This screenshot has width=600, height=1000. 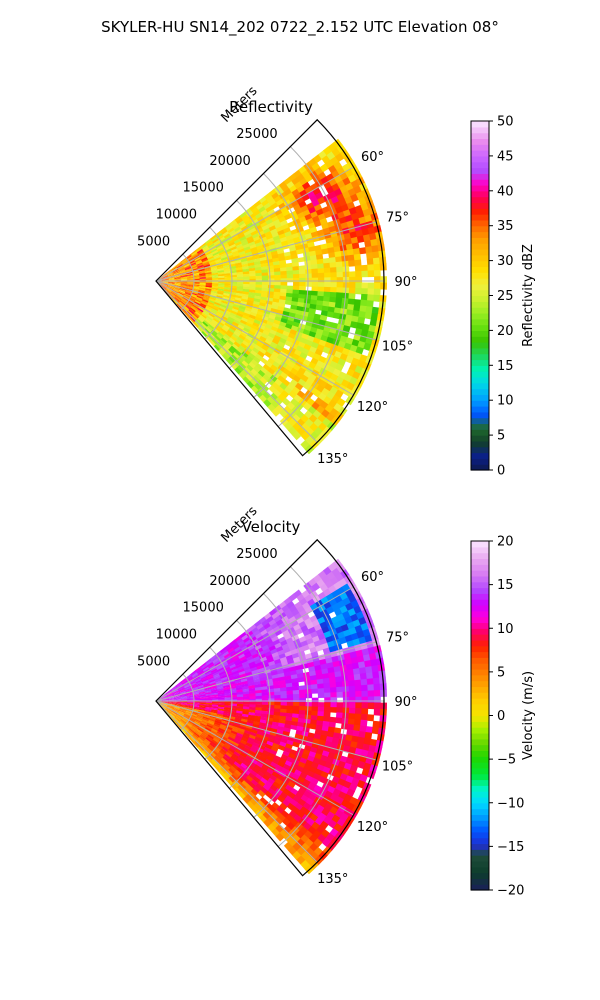 What do you see at coordinates (372, 577) in the screenshot?
I see `azimuth-tick-label: 60°` at bounding box center [372, 577].